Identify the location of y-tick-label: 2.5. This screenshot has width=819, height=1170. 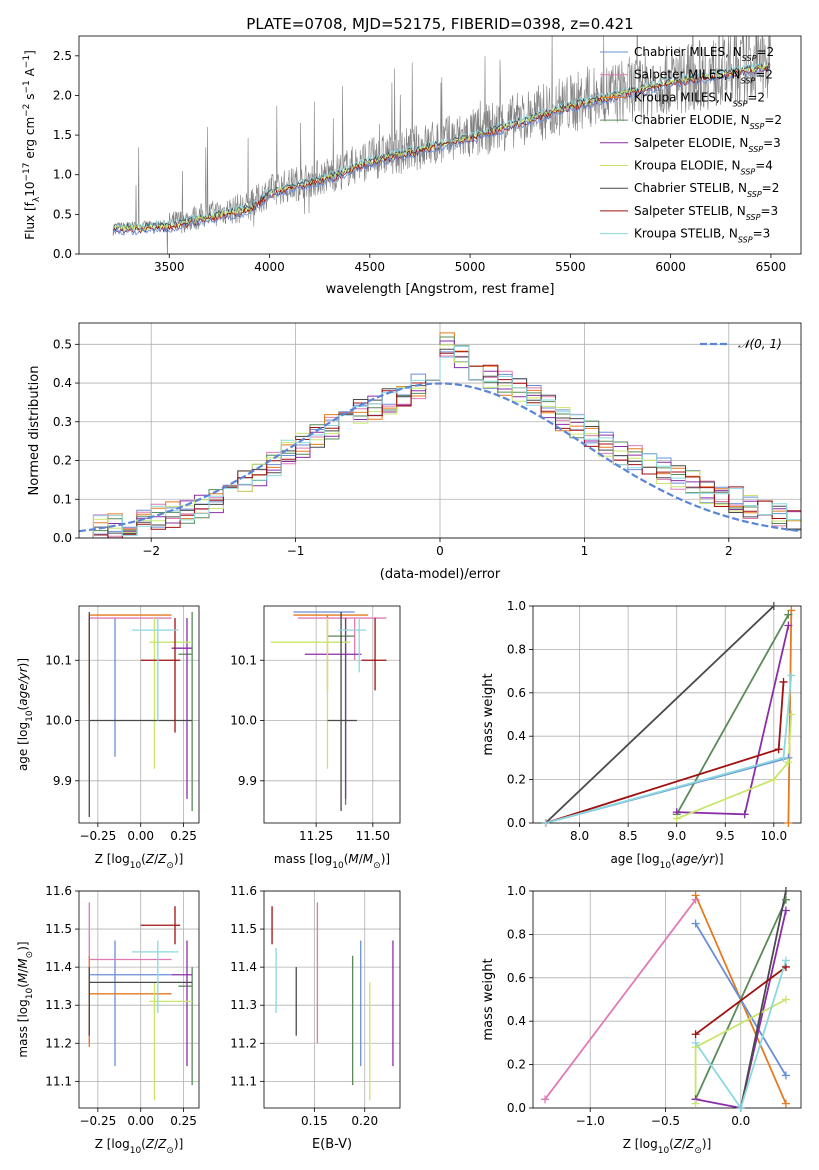
(62, 56).